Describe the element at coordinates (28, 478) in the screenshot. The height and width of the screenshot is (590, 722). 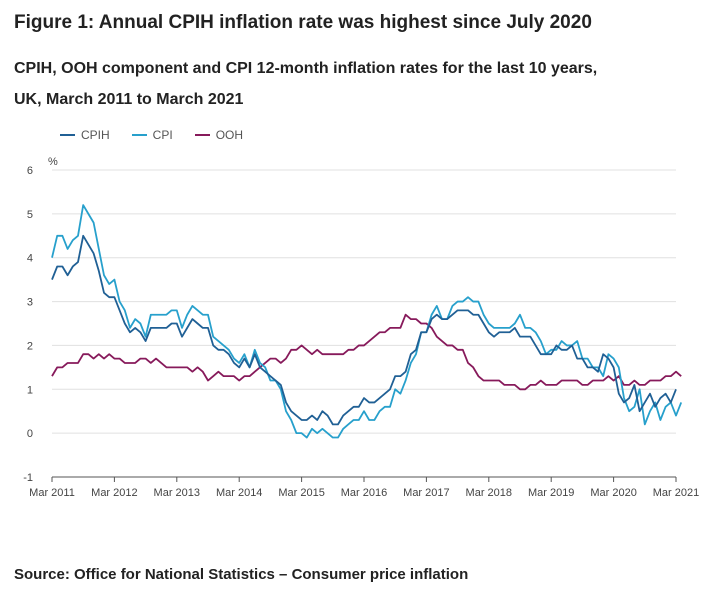
I see `y-tick-label: -1` at that location.